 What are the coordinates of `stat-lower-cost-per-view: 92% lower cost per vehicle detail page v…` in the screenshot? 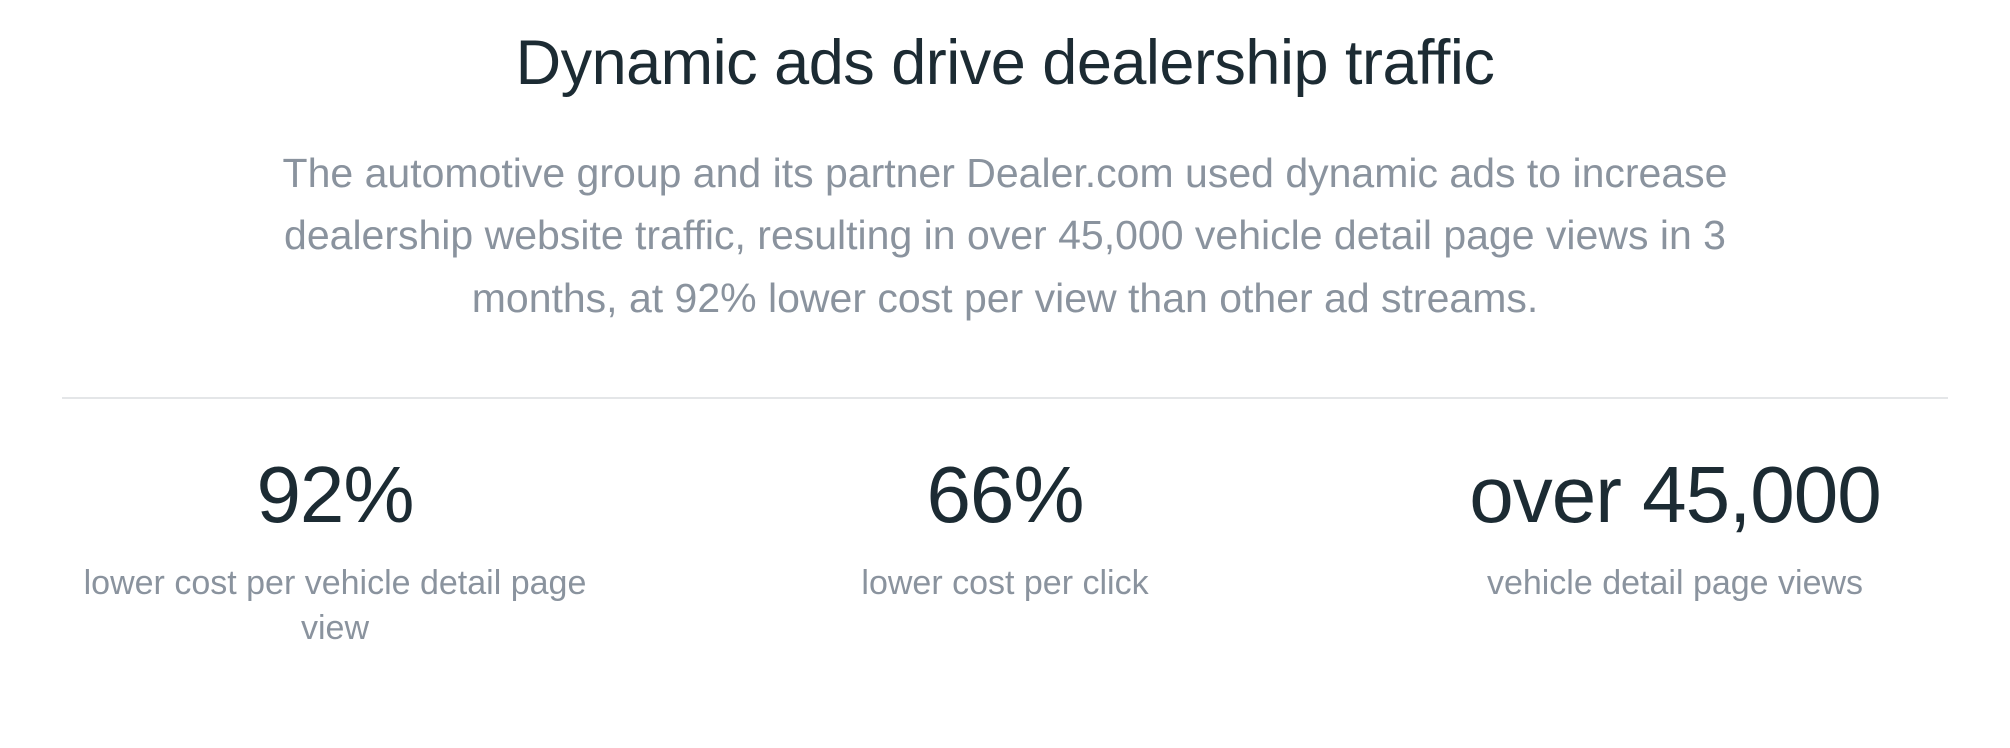 It's located at (335, 550).